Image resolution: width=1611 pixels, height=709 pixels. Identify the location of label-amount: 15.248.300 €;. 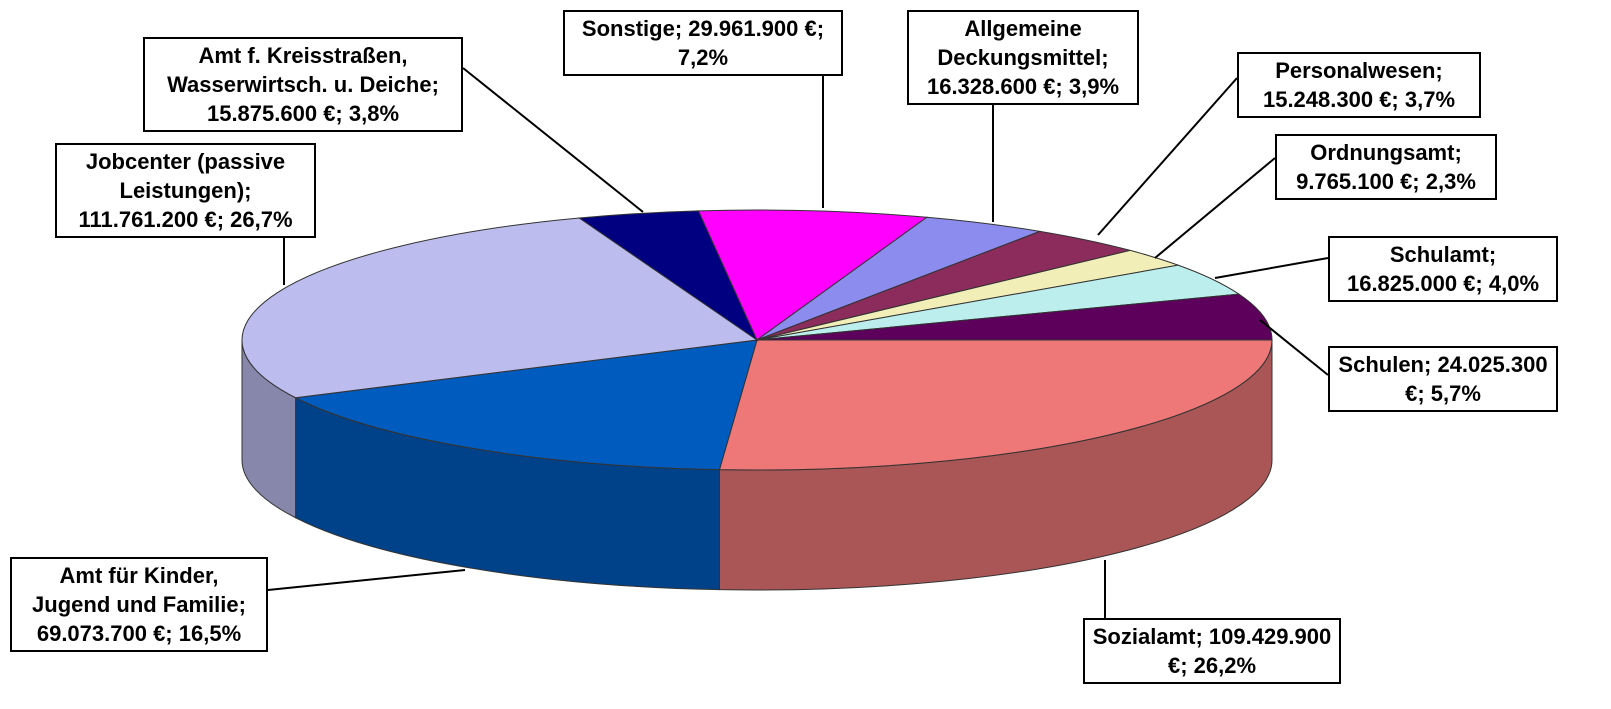
(1330, 99).